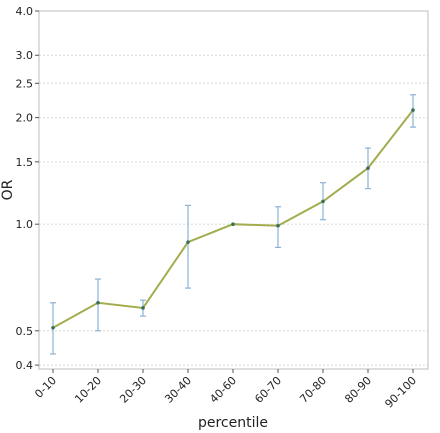 The height and width of the screenshot is (433, 440). Describe the element at coordinates (25, 331) in the screenshot. I see `y-tick-label: 0.5` at that location.